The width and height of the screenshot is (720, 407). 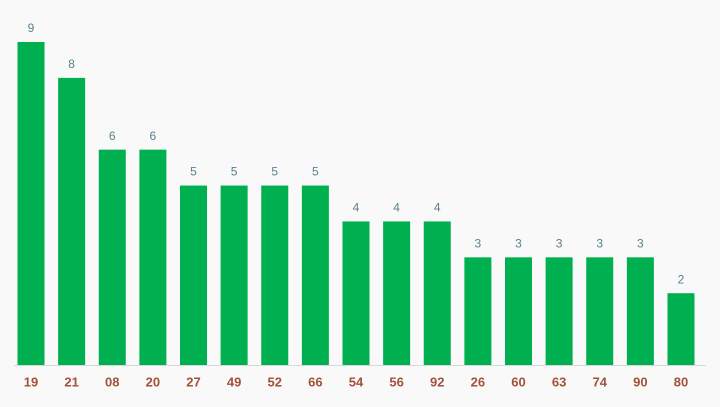 What do you see at coordinates (640, 381) in the screenshot?
I see `x-tick-label: 90` at bounding box center [640, 381].